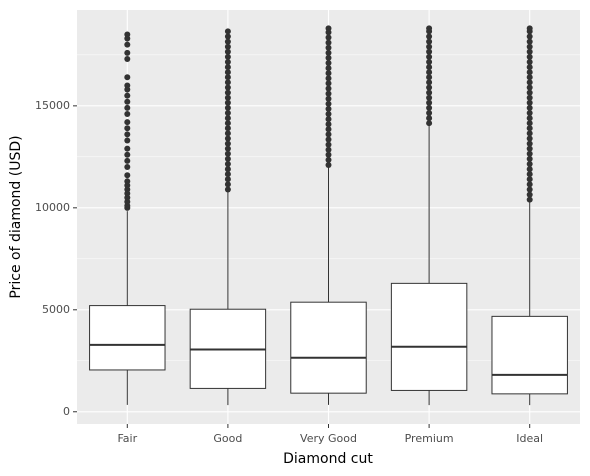 The image size is (590, 476). I want to click on x-tick-label: Premium, so click(429, 438).